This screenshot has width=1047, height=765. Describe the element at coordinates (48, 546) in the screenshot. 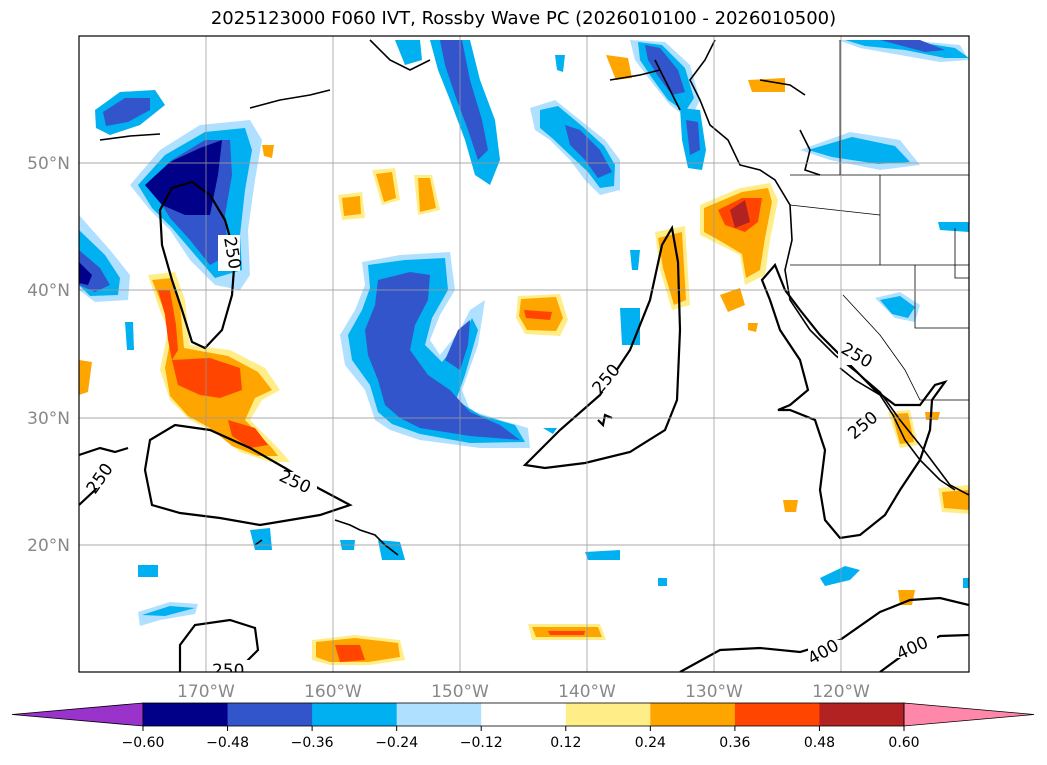

I see `lat-label: 20°N` at that location.